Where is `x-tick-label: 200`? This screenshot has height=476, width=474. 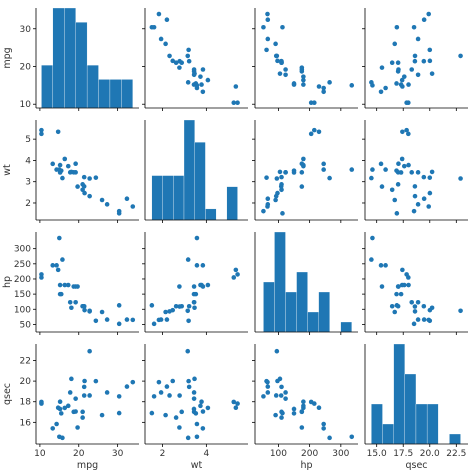 x-tick-label: 200 is located at coordinates (309, 454).